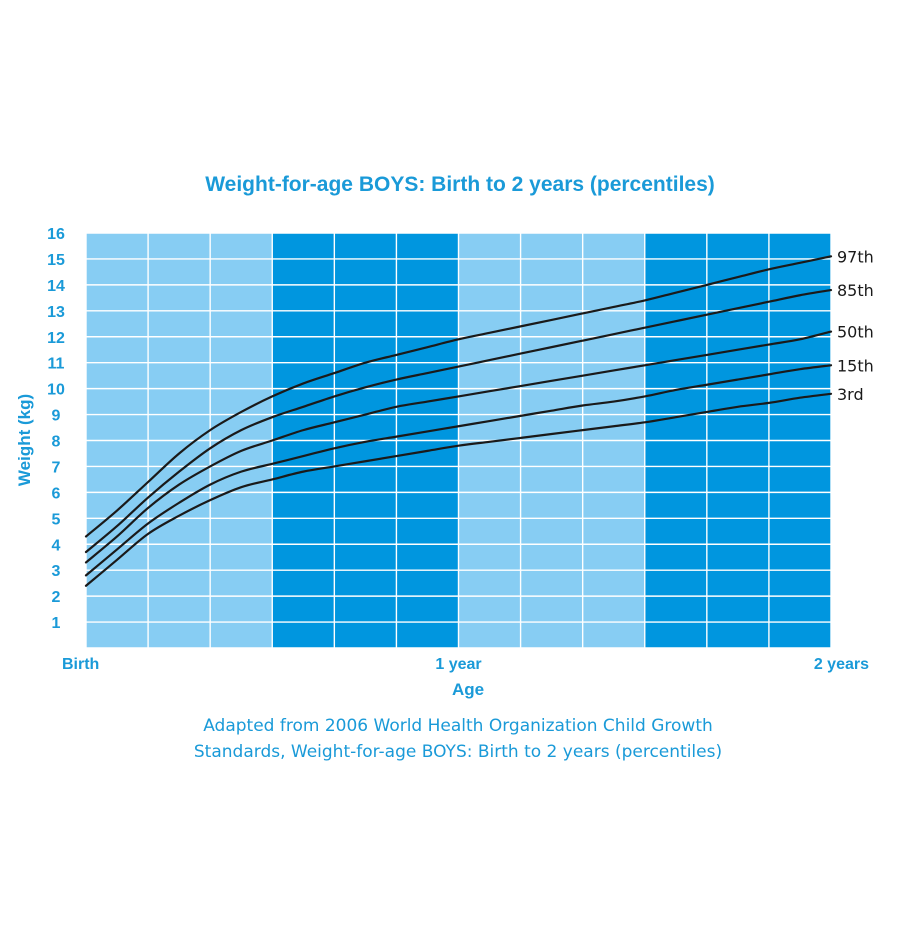 This screenshot has height=927, width=900. I want to click on y-tick-label: 5, so click(56, 519).